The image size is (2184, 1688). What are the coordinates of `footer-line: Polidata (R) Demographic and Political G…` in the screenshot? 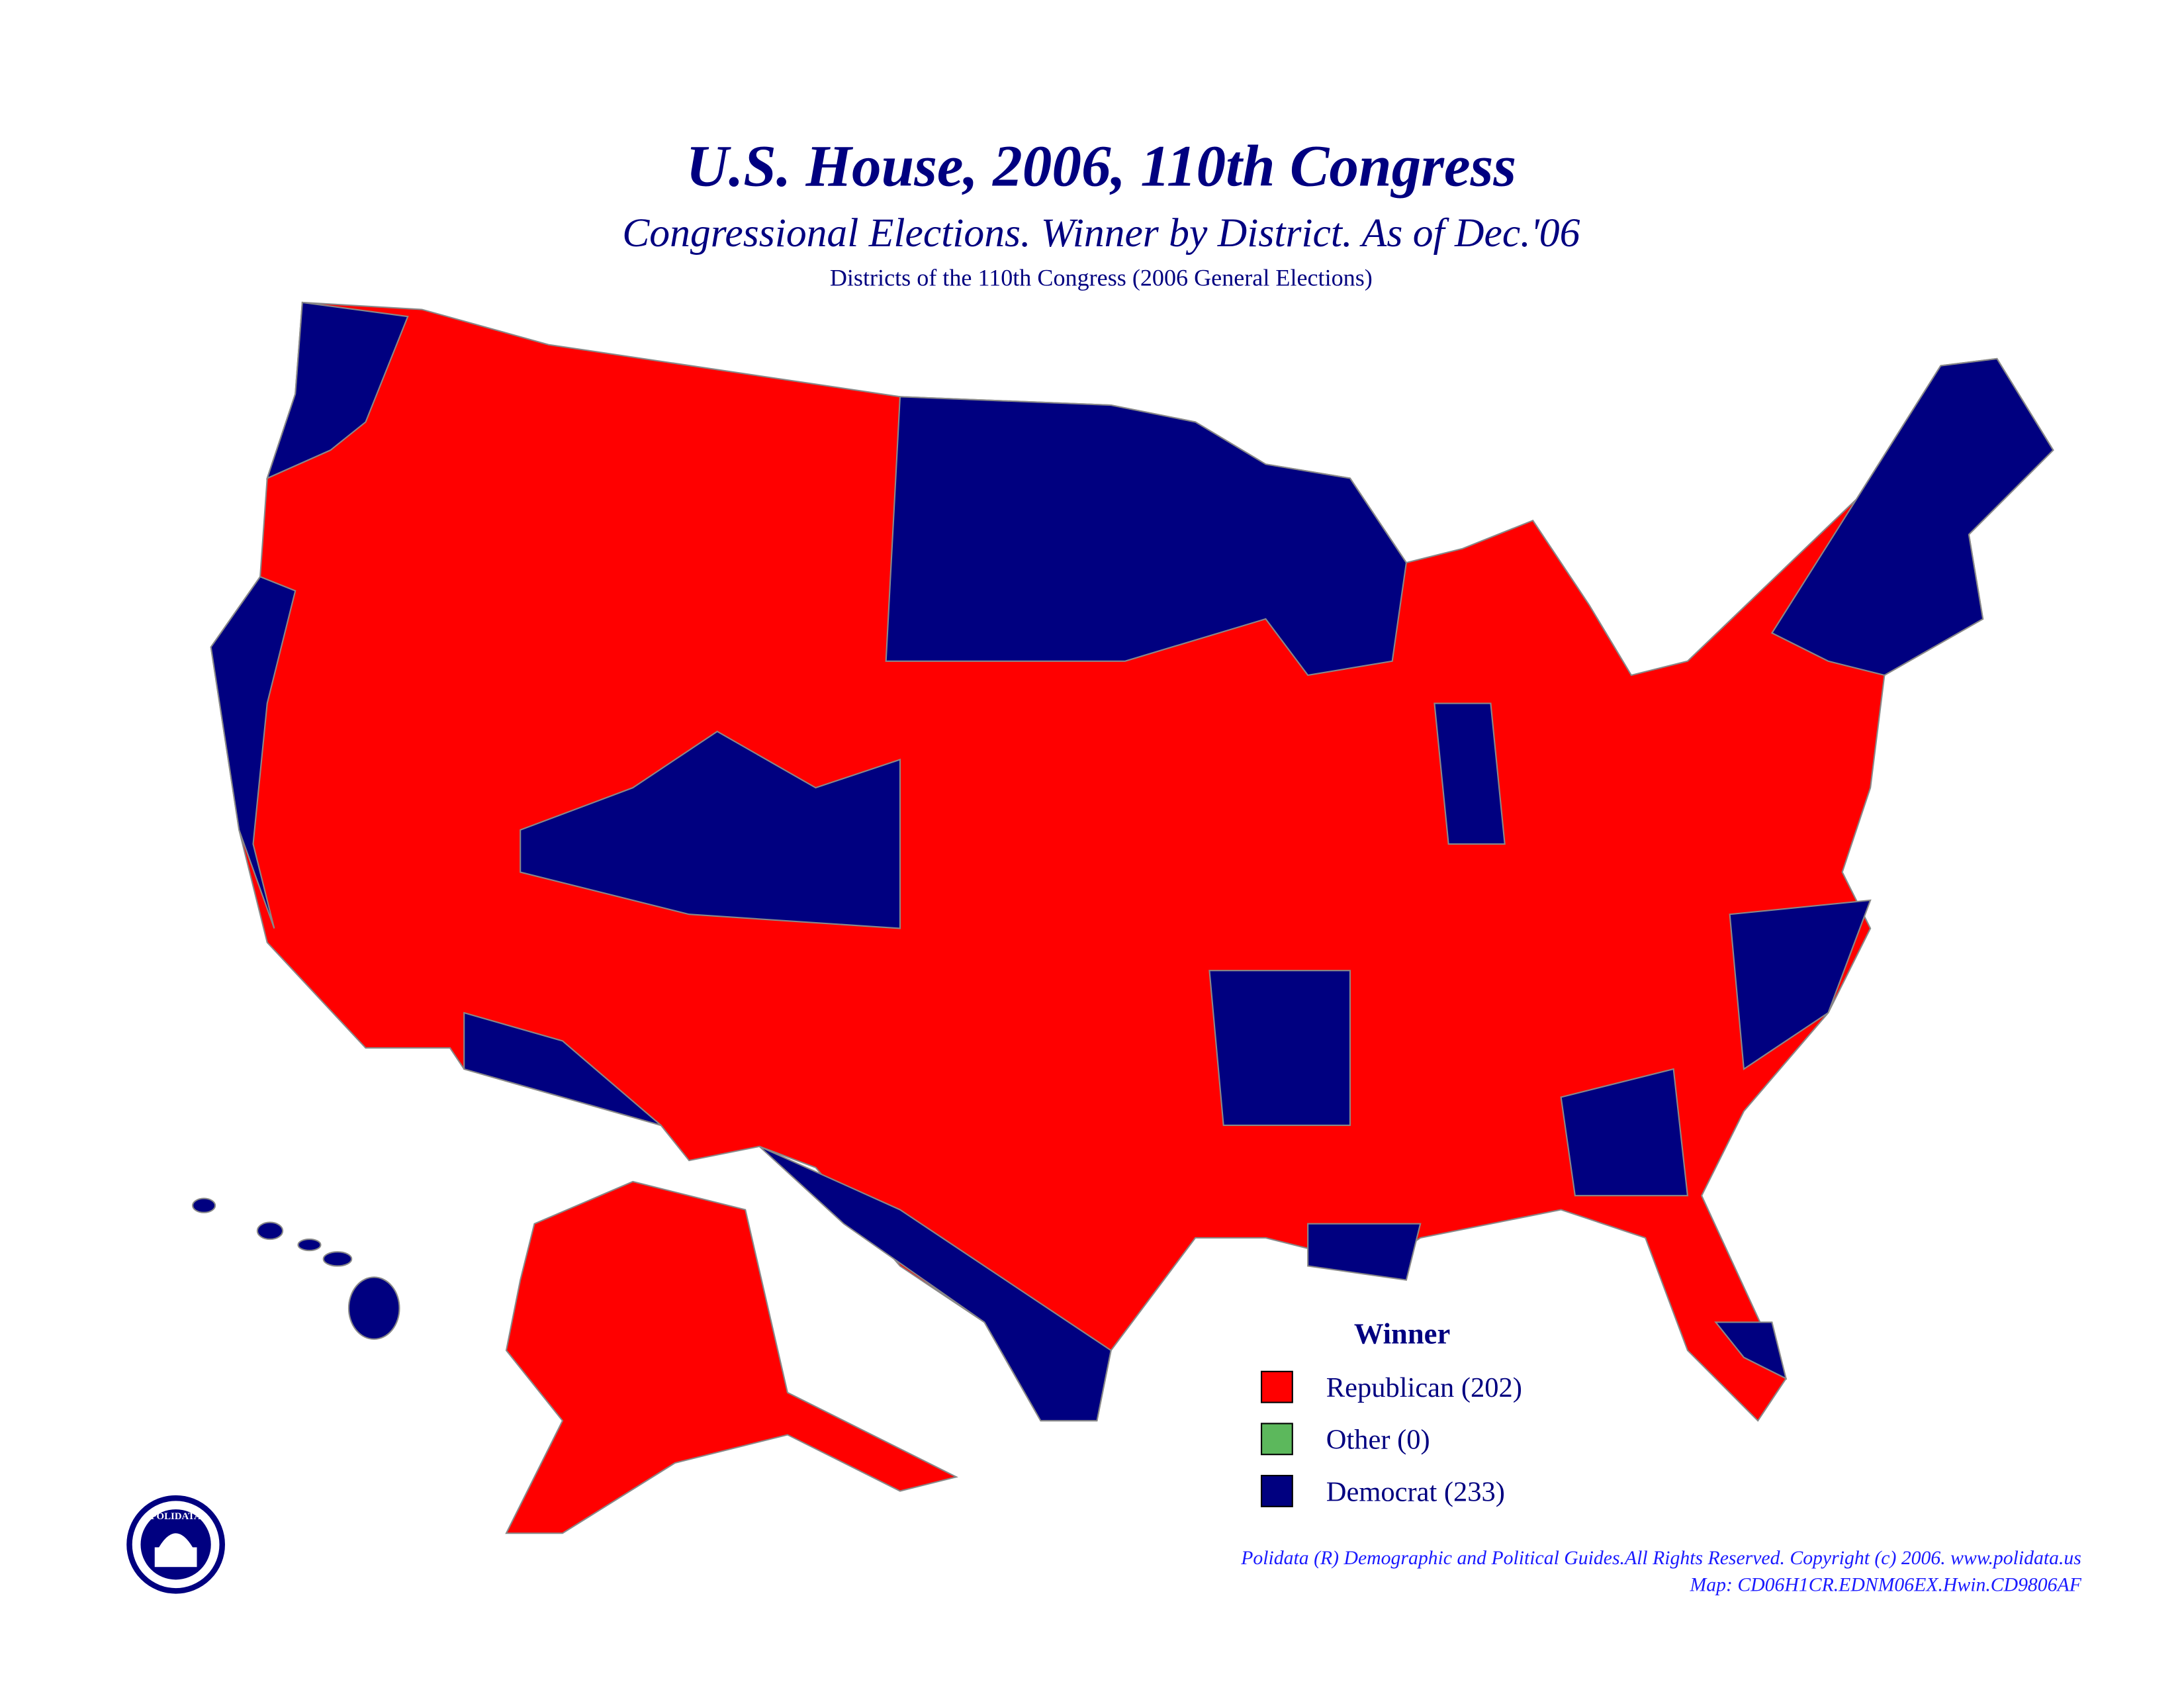 It's located at (1661, 1558).